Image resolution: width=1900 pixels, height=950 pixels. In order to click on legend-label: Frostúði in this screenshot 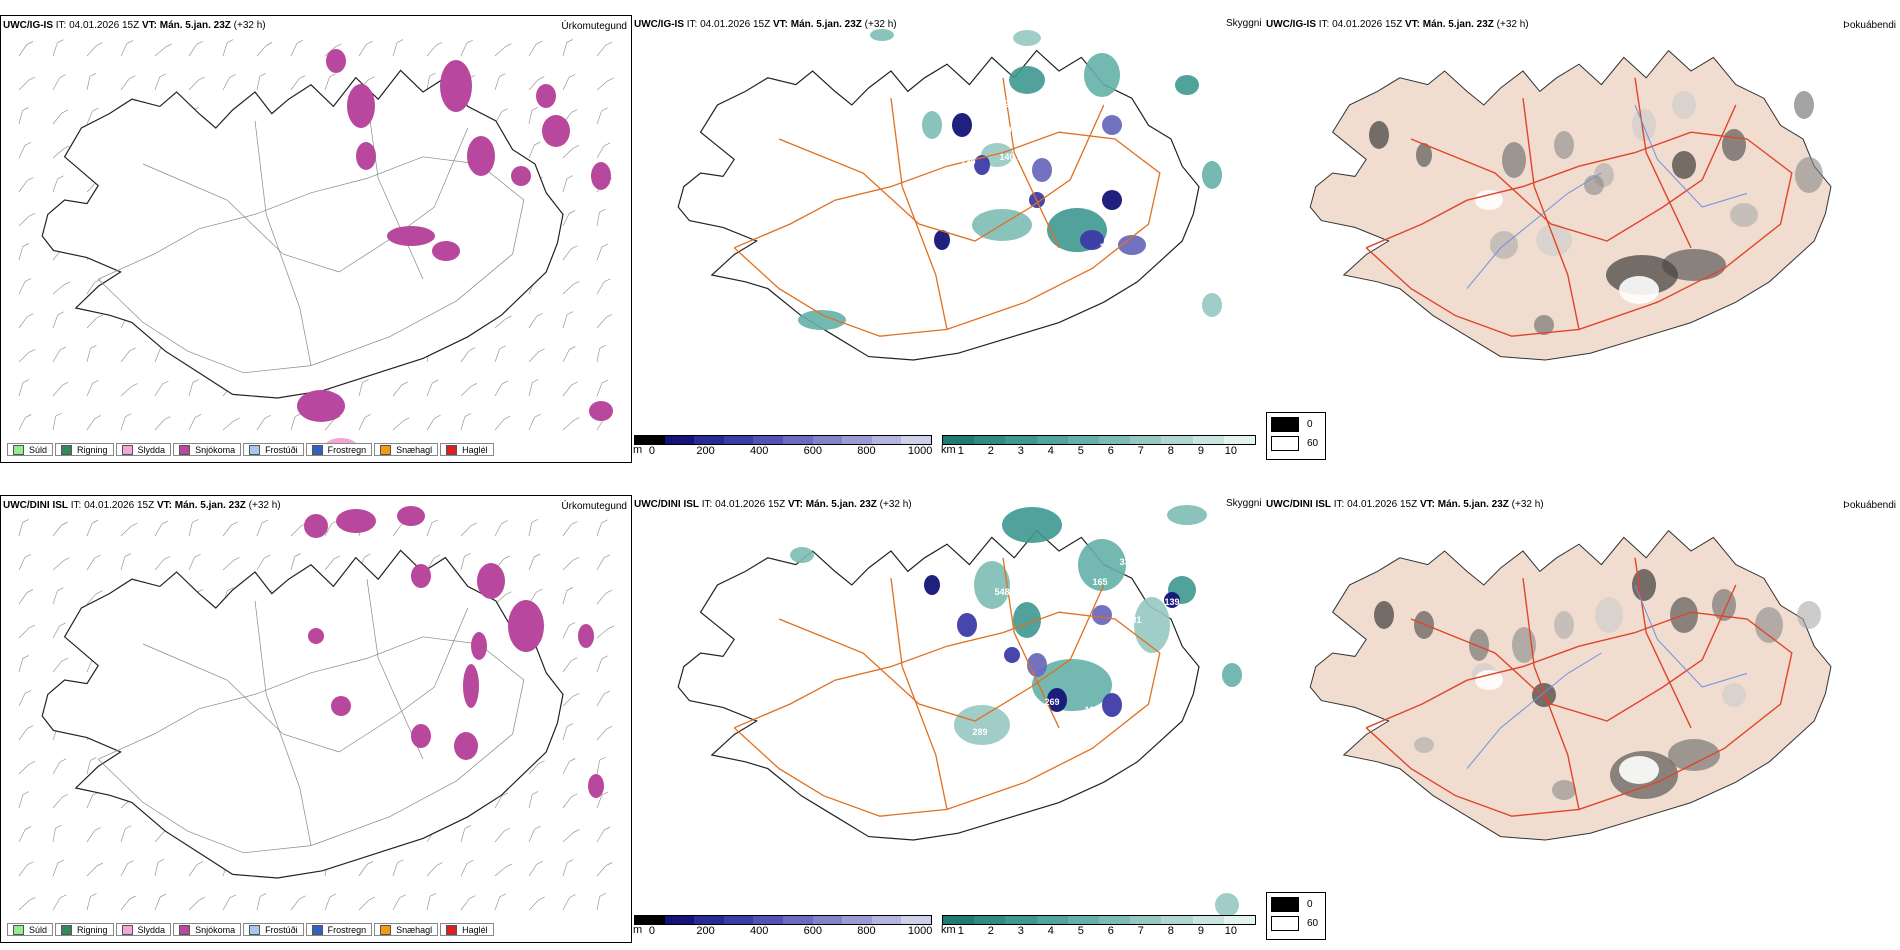, I will do `click(281, 449)`.